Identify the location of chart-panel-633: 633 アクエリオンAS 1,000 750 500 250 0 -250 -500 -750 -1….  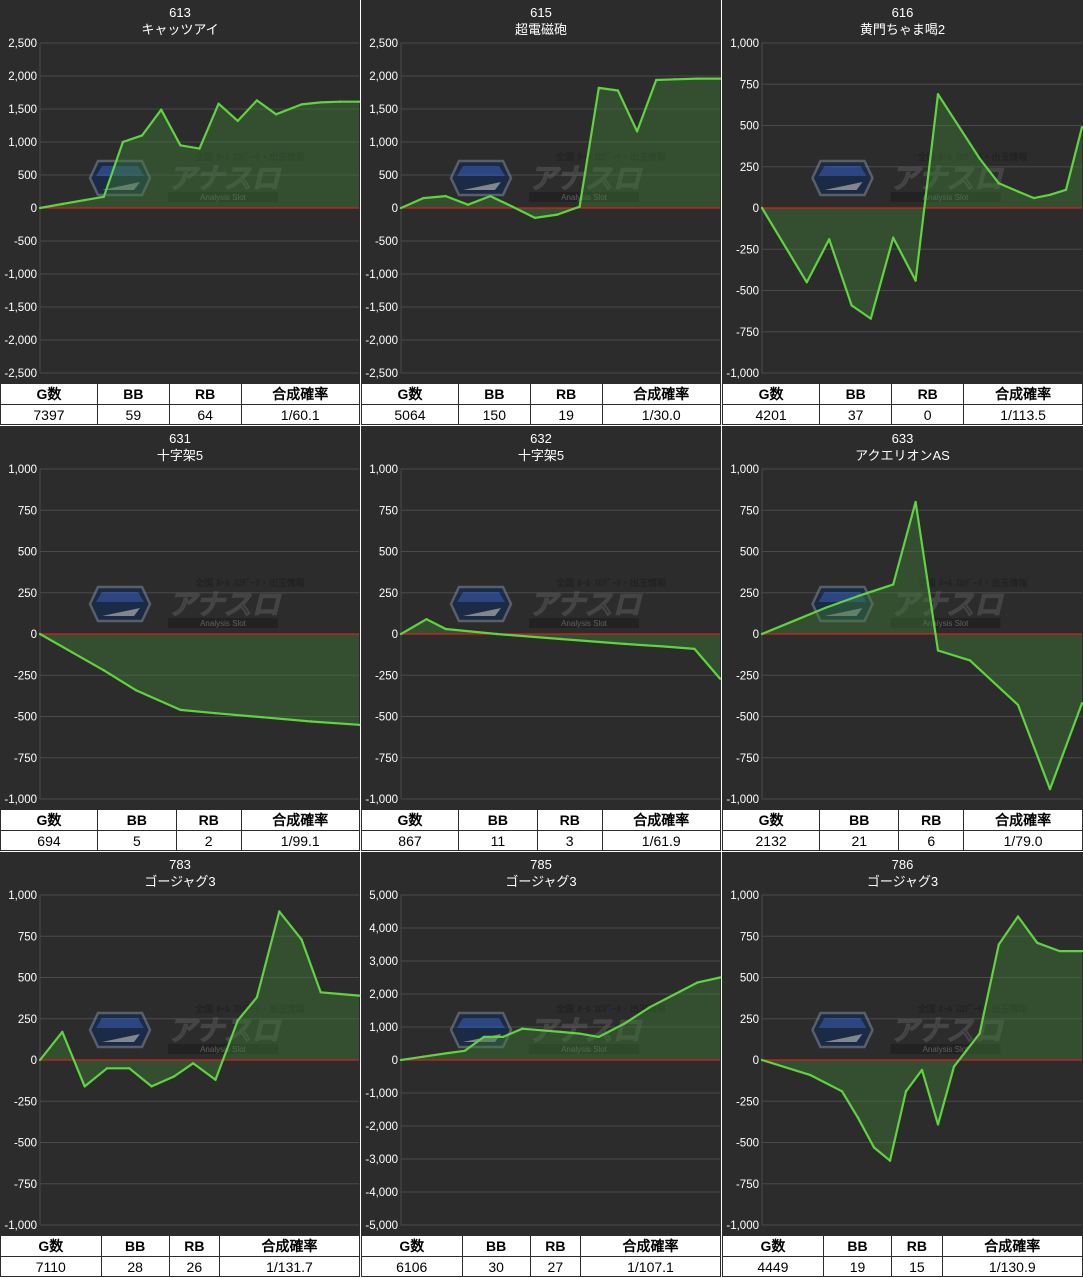
(902, 638).